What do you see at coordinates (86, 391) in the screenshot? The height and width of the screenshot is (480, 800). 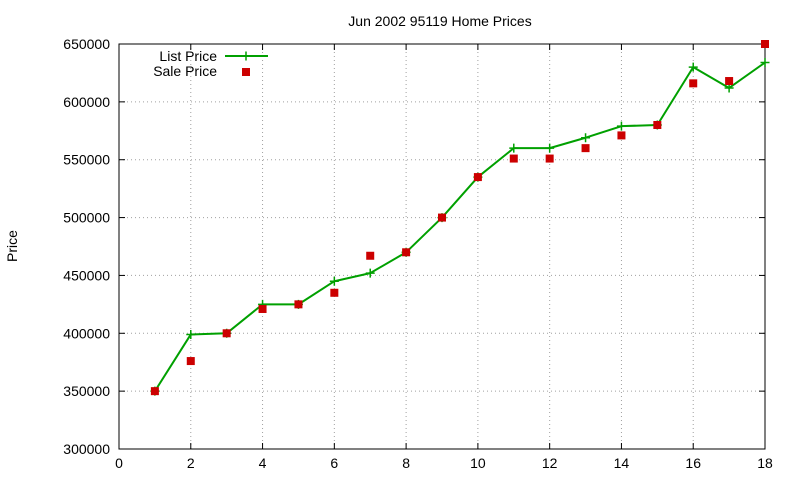 I see `y-tick-label: 350000` at bounding box center [86, 391].